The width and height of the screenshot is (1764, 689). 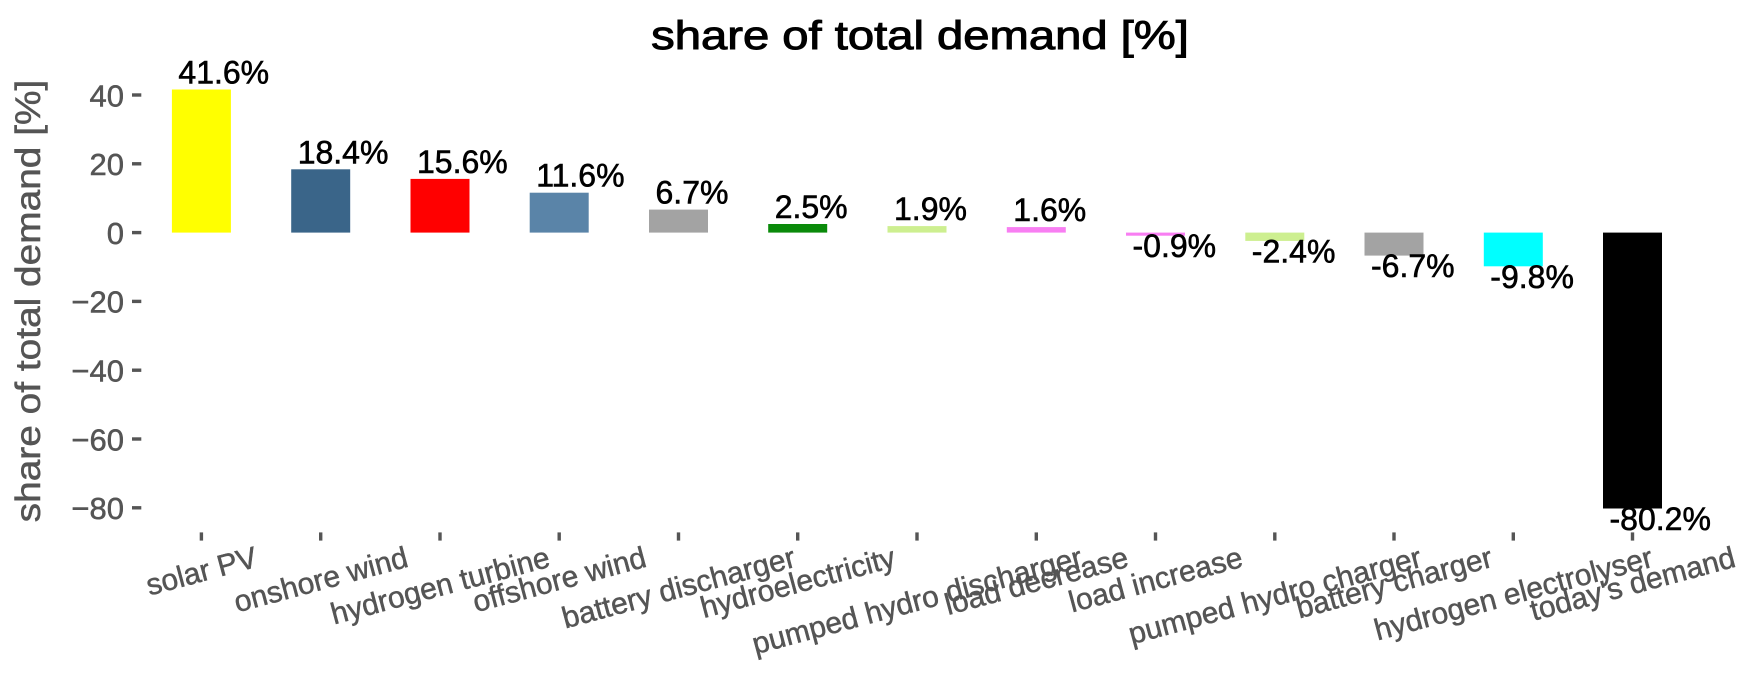 I want to click on svg-text: −80, so click(x=97, y=508).